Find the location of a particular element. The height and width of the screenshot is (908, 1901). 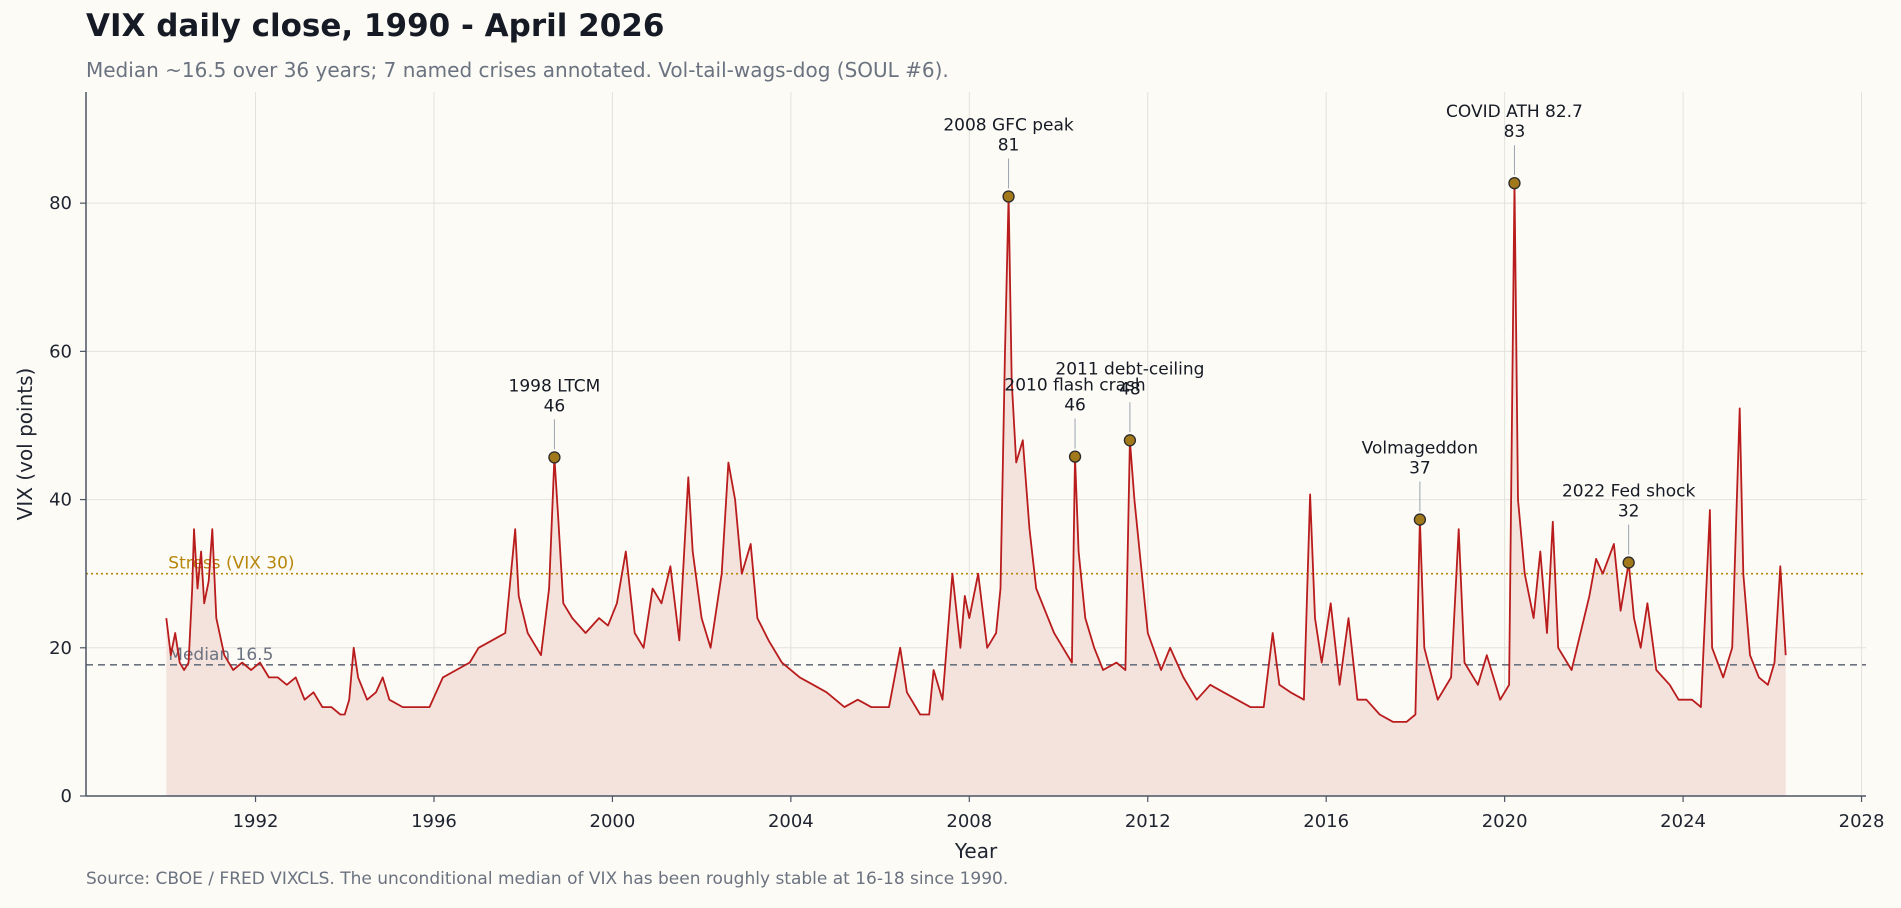

annotation-label: 2008 GFC peak is located at coordinates (1008, 125).